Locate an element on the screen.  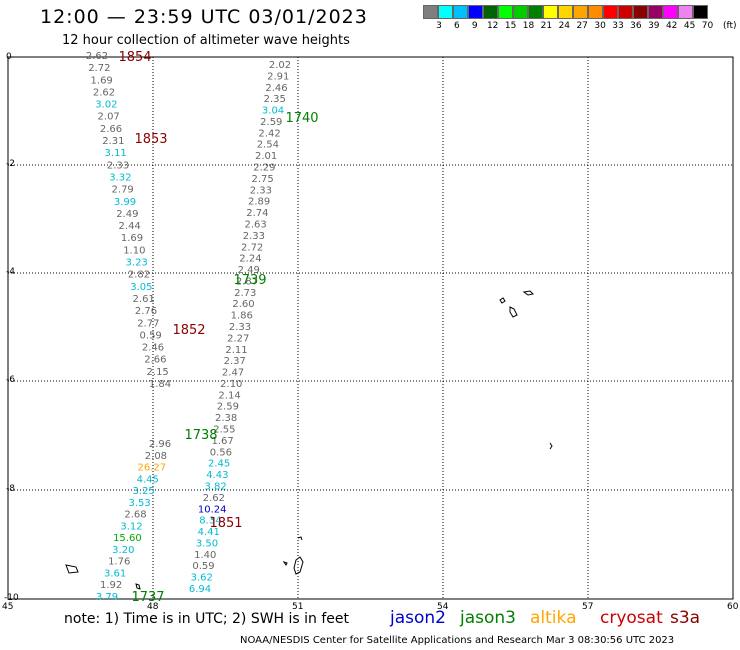
legend-item-s3a: s3a is located at coordinates (685, 618).